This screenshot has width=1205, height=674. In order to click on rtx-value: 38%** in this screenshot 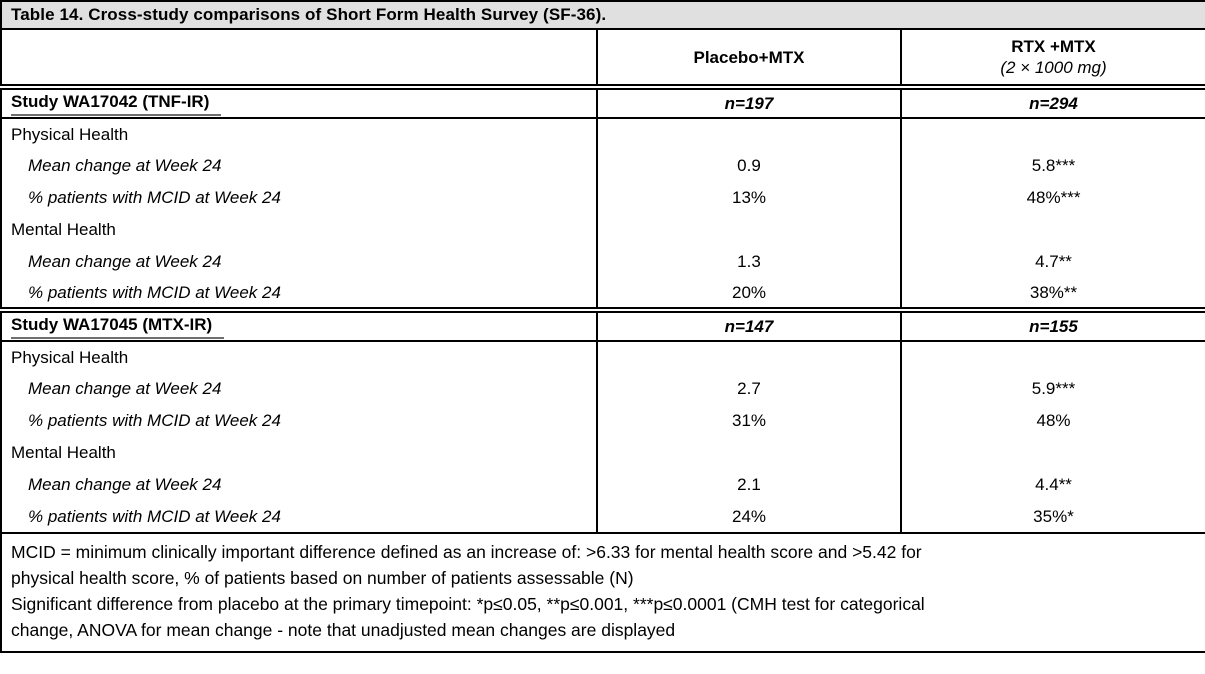, I will do `click(1052, 294)`.